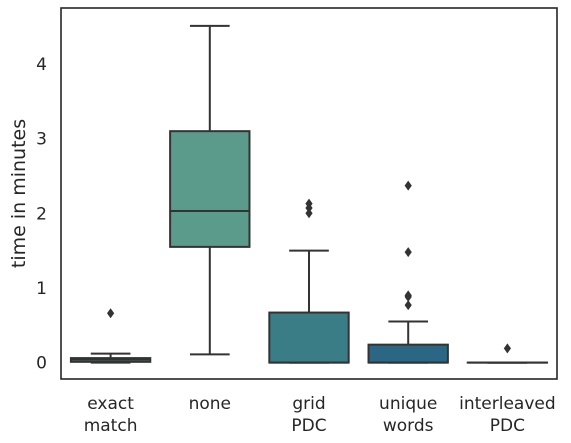  What do you see at coordinates (41, 140) in the screenshot?
I see `y-tick-label: 3` at bounding box center [41, 140].